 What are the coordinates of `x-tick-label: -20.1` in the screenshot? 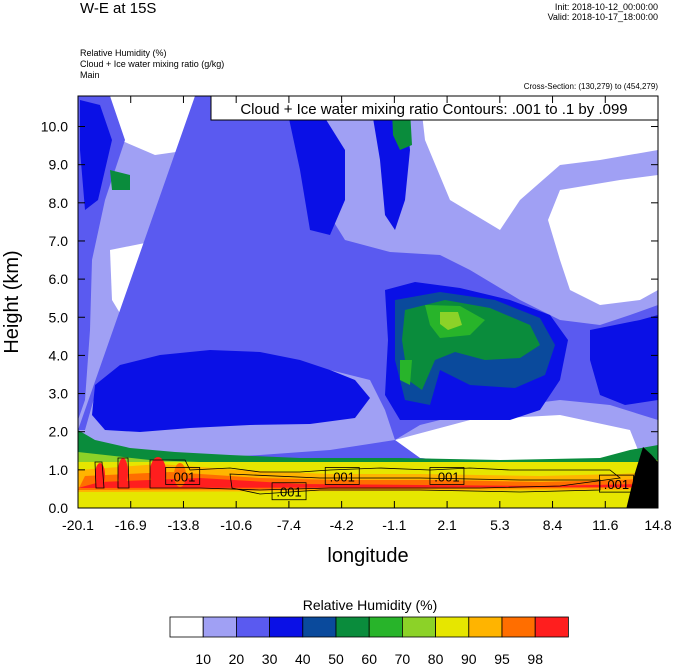 It's located at (78, 525).